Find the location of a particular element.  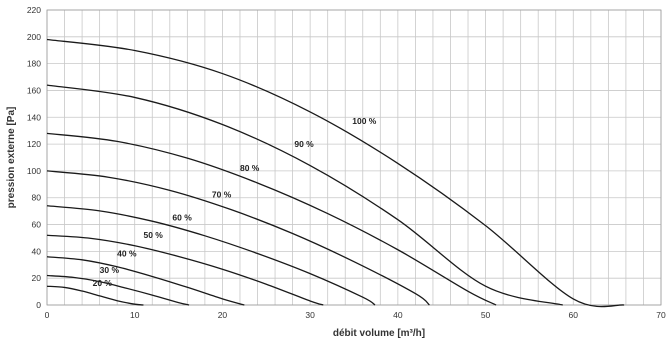

curve-40-percent is located at coordinates (145, 281).